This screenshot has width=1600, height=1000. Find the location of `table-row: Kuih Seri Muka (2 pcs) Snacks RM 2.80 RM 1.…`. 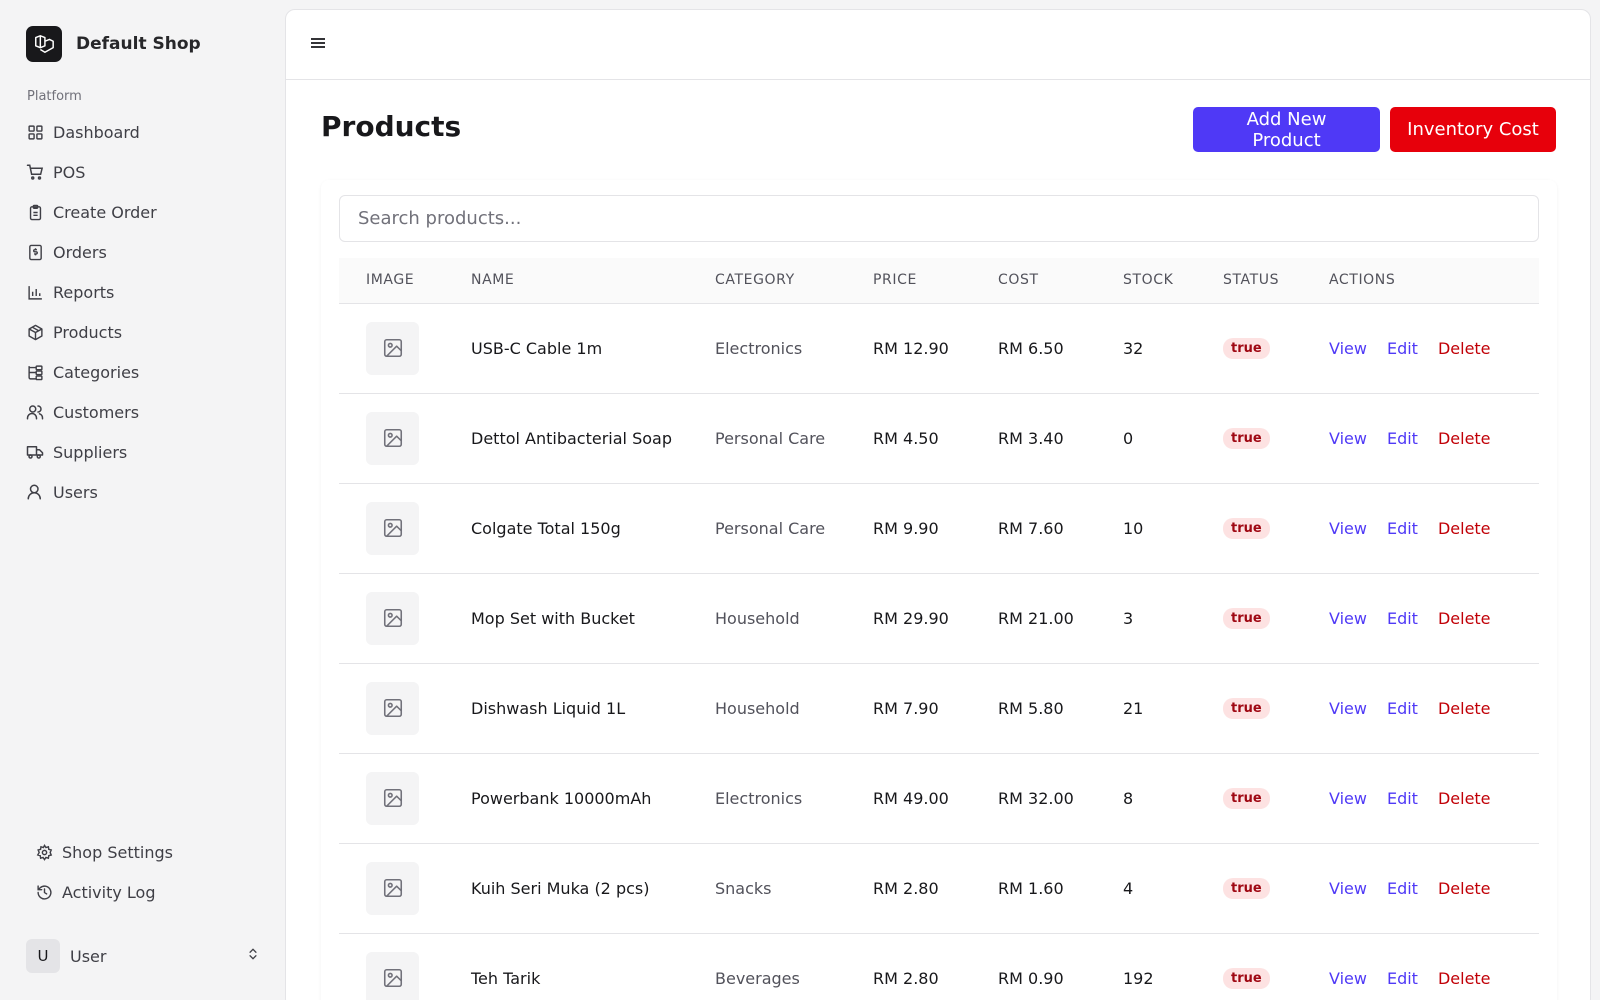

table-row: Kuih Seri Muka (2 pcs) Snacks RM 2.80 RM 1.… is located at coordinates (939, 888).